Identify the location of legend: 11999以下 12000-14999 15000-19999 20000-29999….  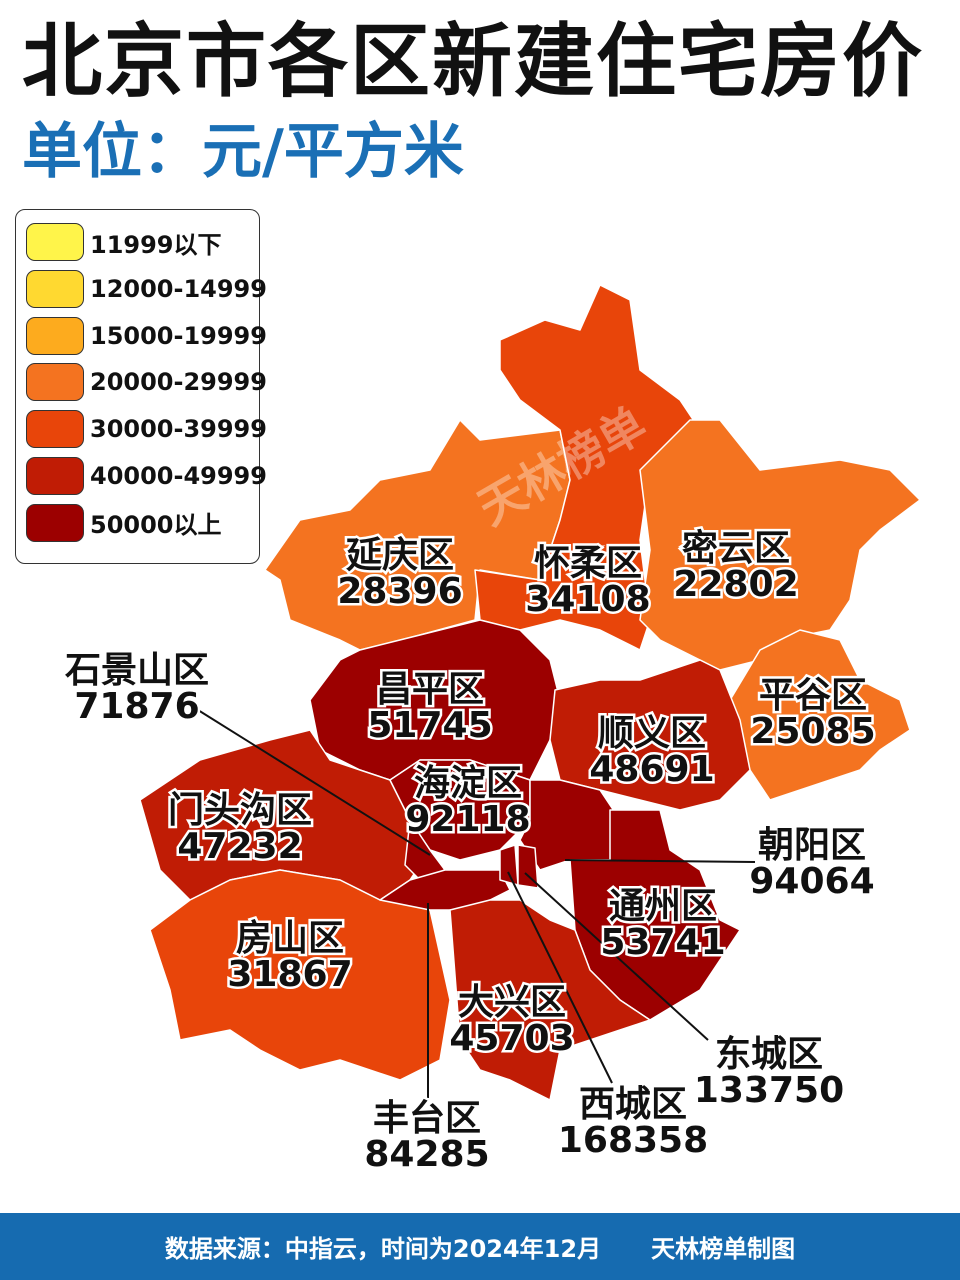
(141, 386).